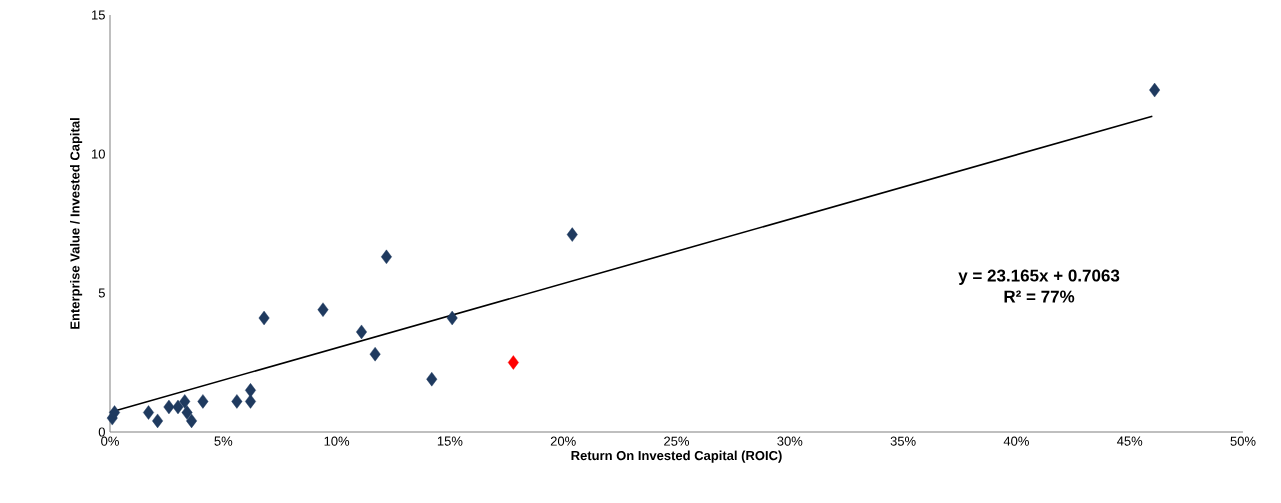  What do you see at coordinates (98, 15) in the screenshot?
I see `y-tick-label: 15` at bounding box center [98, 15].